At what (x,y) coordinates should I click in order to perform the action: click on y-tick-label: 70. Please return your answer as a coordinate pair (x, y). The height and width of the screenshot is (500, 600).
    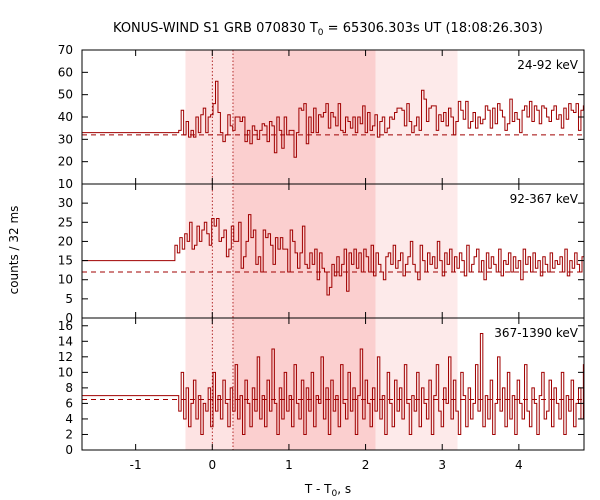
    Looking at the image, I should click on (65, 50).